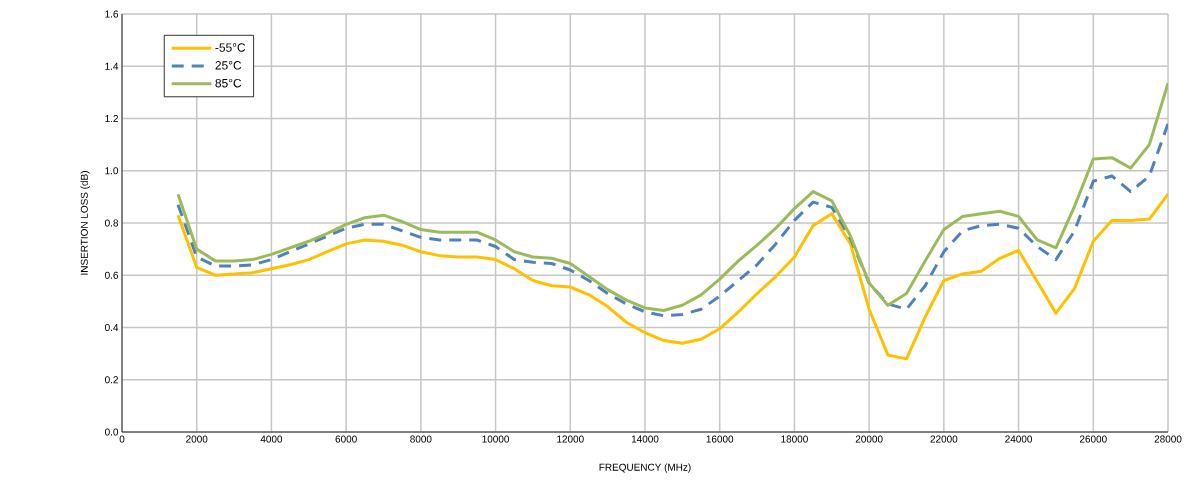 Image resolution: width=1196 pixels, height=504 pixels. What do you see at coordinates (944, 439) in the screenshot?
I see `x-tick-label: 22000` at bounding box center [944, 439].